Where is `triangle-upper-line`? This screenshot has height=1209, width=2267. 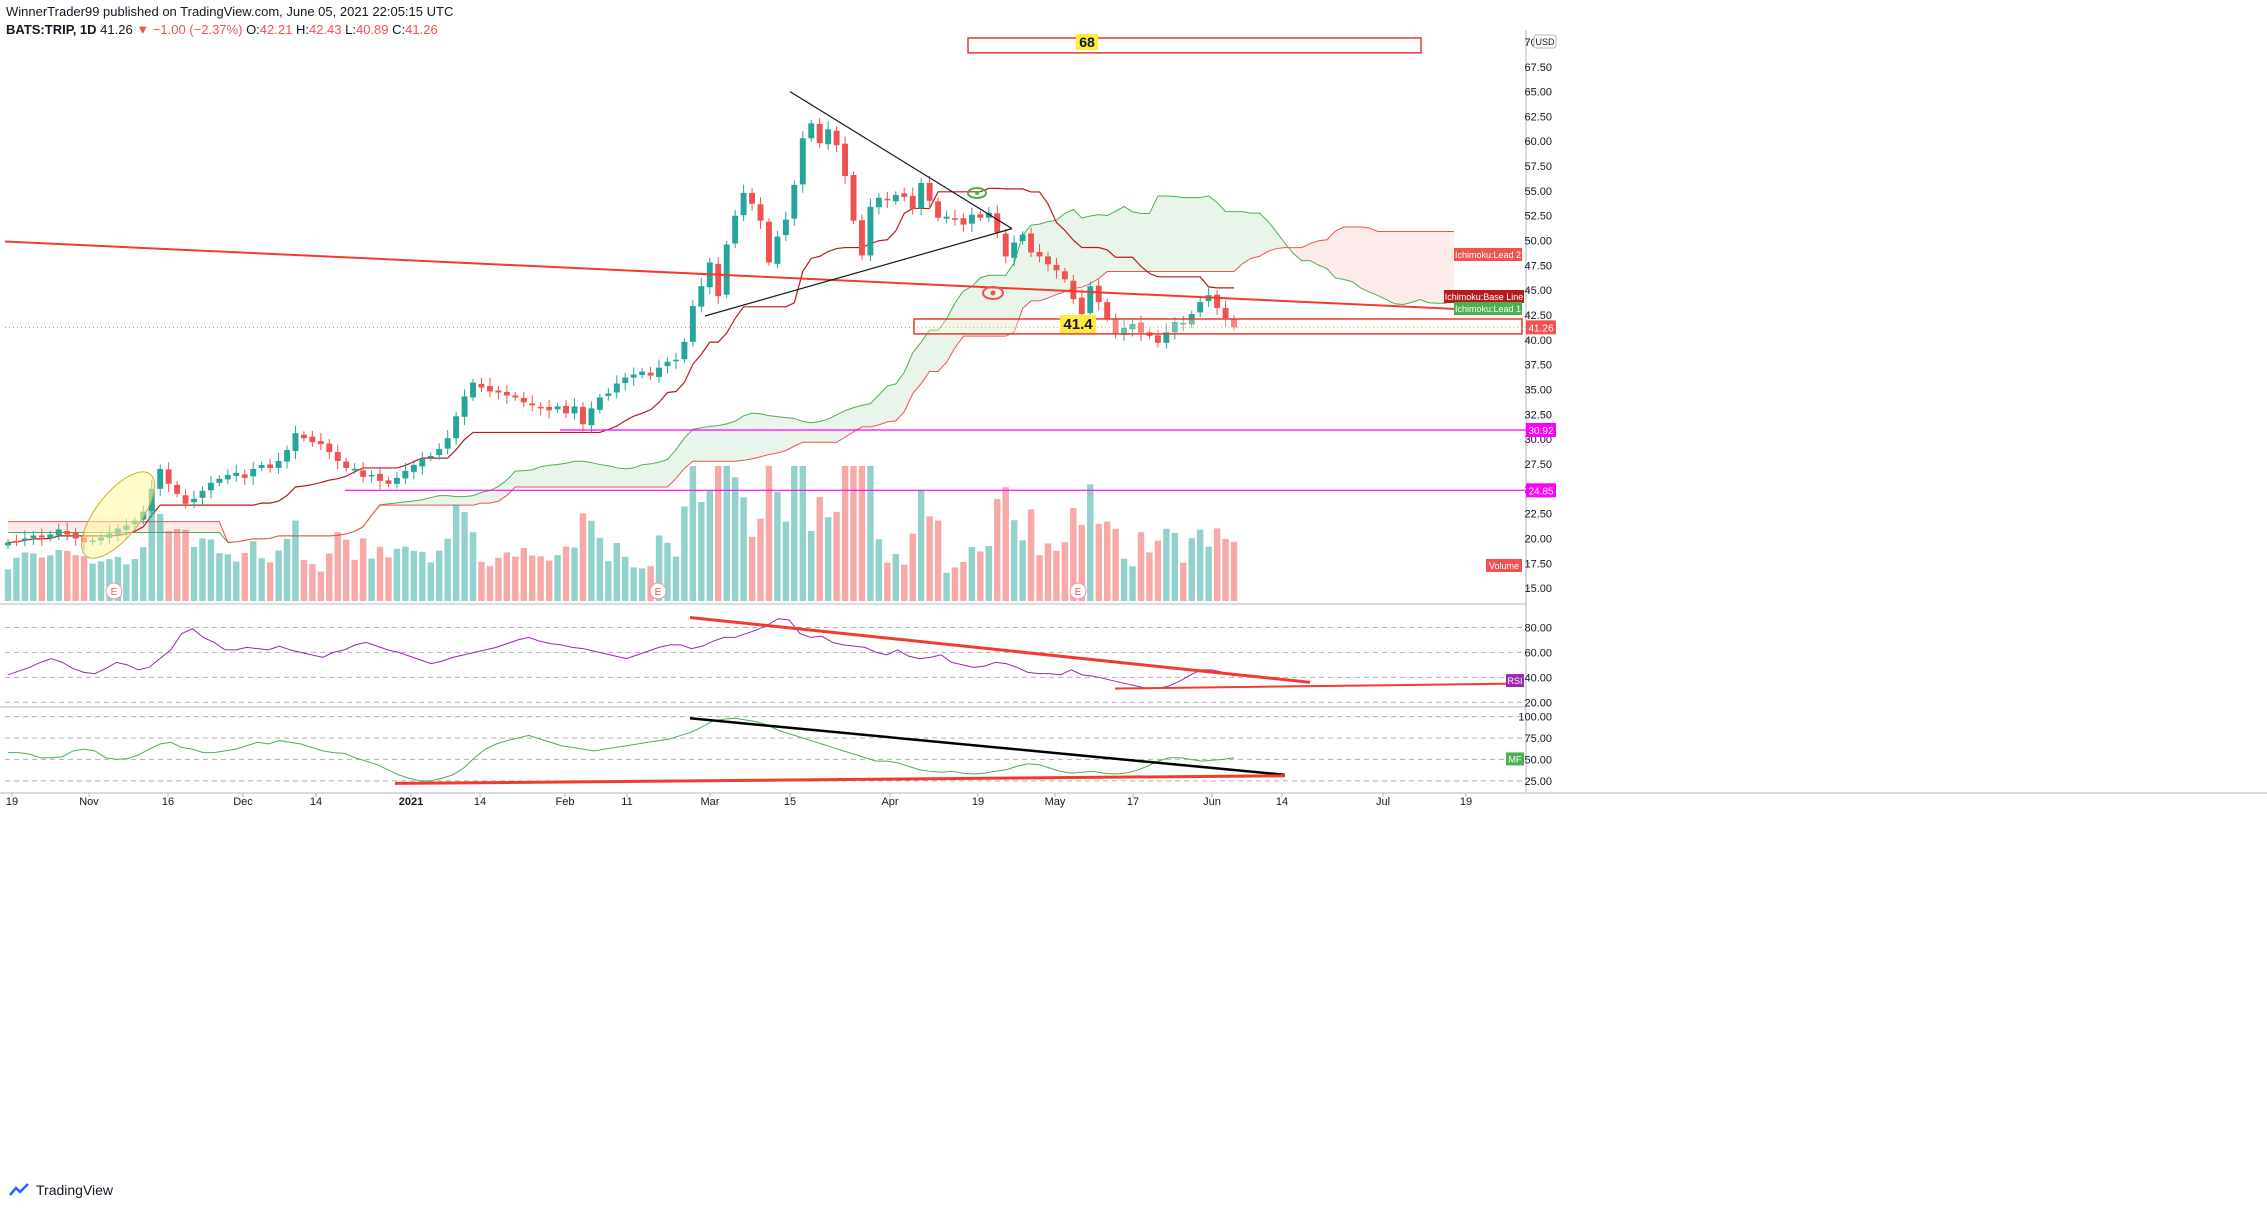 triangle-upper-line is located at coordinates (901, 160).